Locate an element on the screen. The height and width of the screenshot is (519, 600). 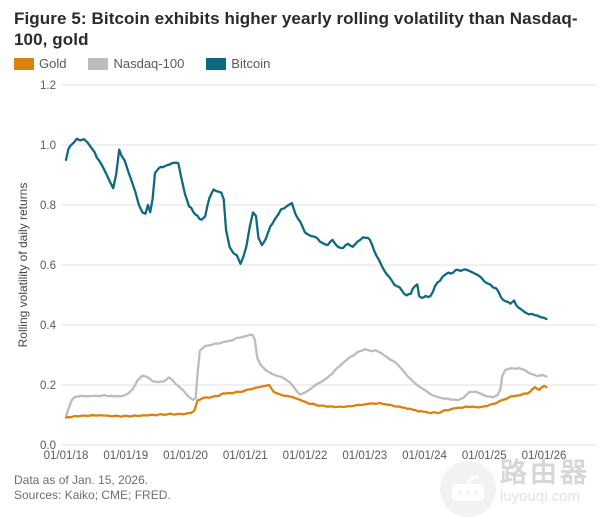
x-tick-label: 01/01/20 is located at coordinates (185, 456).